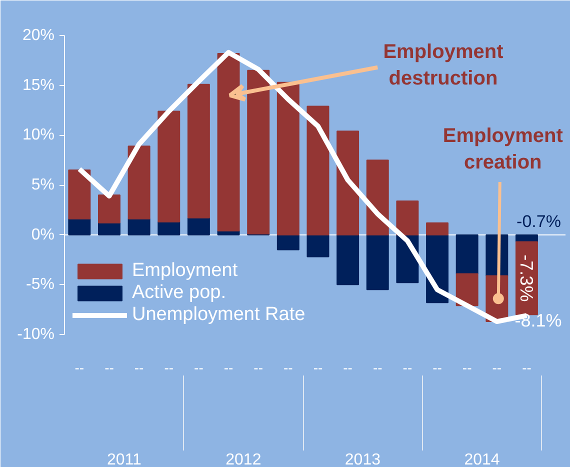  I want to click on annotation: Employment destruction, so click(443, 65).